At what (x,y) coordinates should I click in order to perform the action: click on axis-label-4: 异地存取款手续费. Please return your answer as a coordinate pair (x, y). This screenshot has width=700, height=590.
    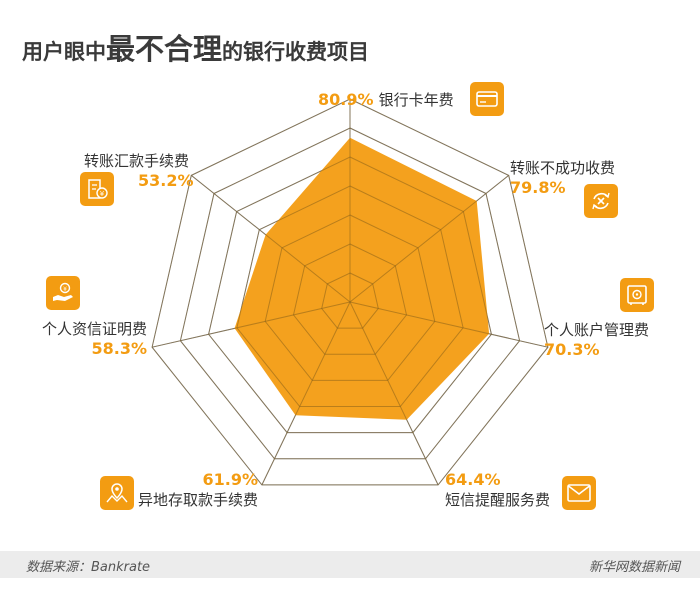
    Looking at the image, I should click on (198, 500).